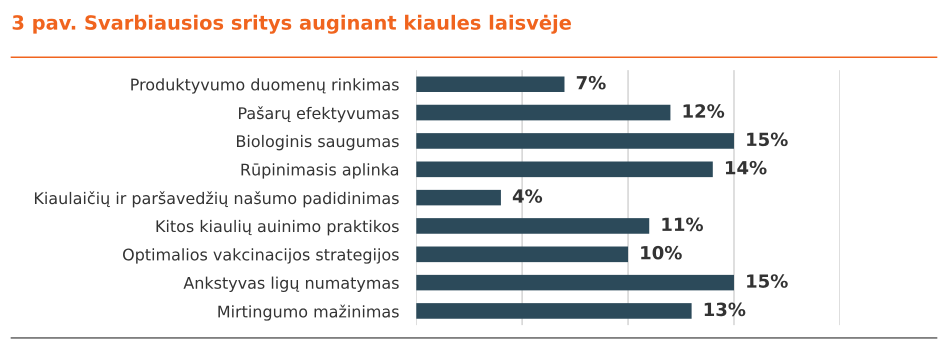 The height and width of the screenshot is (347, 948). I want to click on y-tick-label: Kiaulaičių ir paršavedžių našumo padidinimas, so click(216, 199).